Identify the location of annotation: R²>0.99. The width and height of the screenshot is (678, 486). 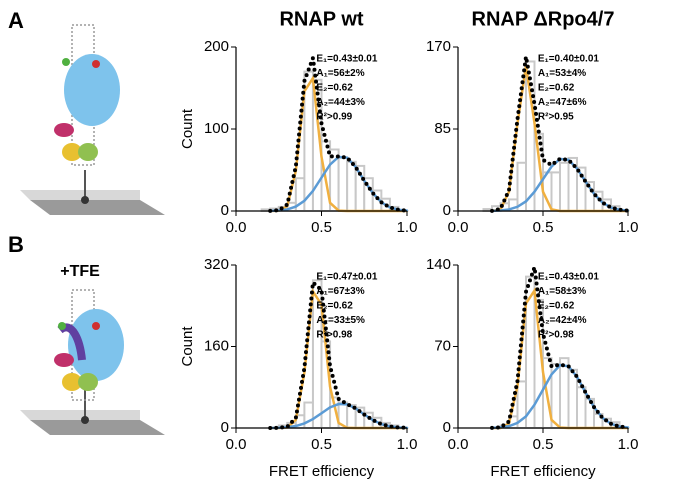
(334, 117).